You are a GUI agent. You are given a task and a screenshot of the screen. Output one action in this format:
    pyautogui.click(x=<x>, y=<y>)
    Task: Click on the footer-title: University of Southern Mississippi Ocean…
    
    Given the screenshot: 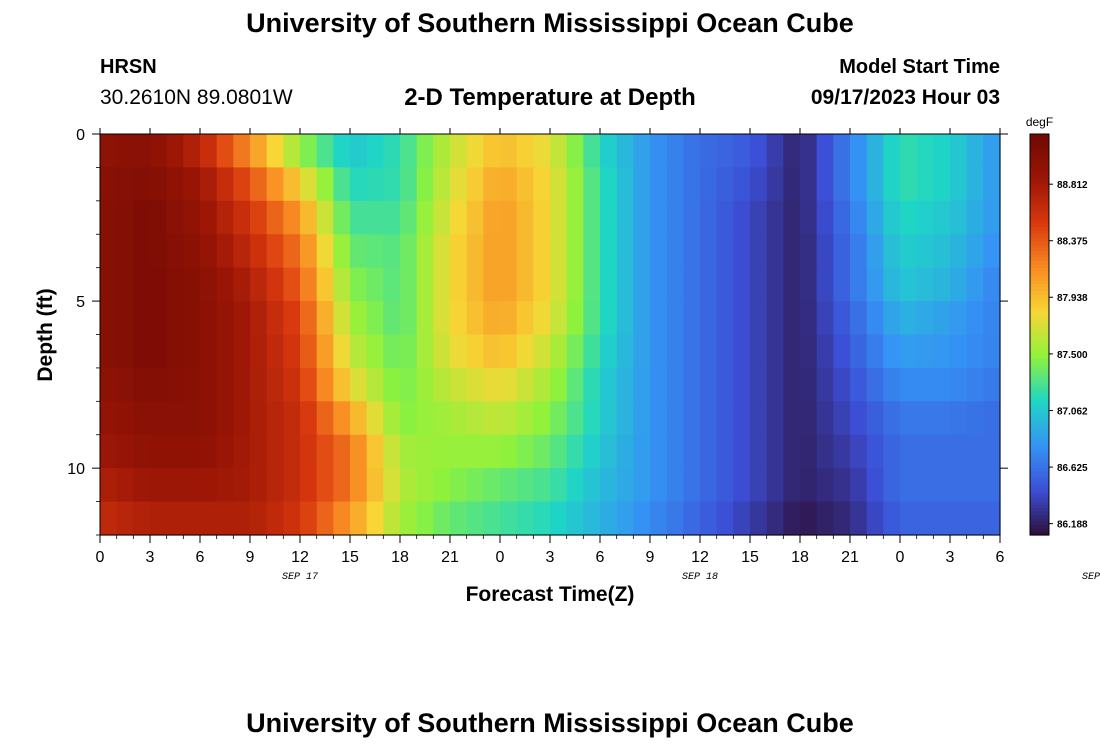 What is the action you would take?
    pyautogui.click(x=550, y=723)
    